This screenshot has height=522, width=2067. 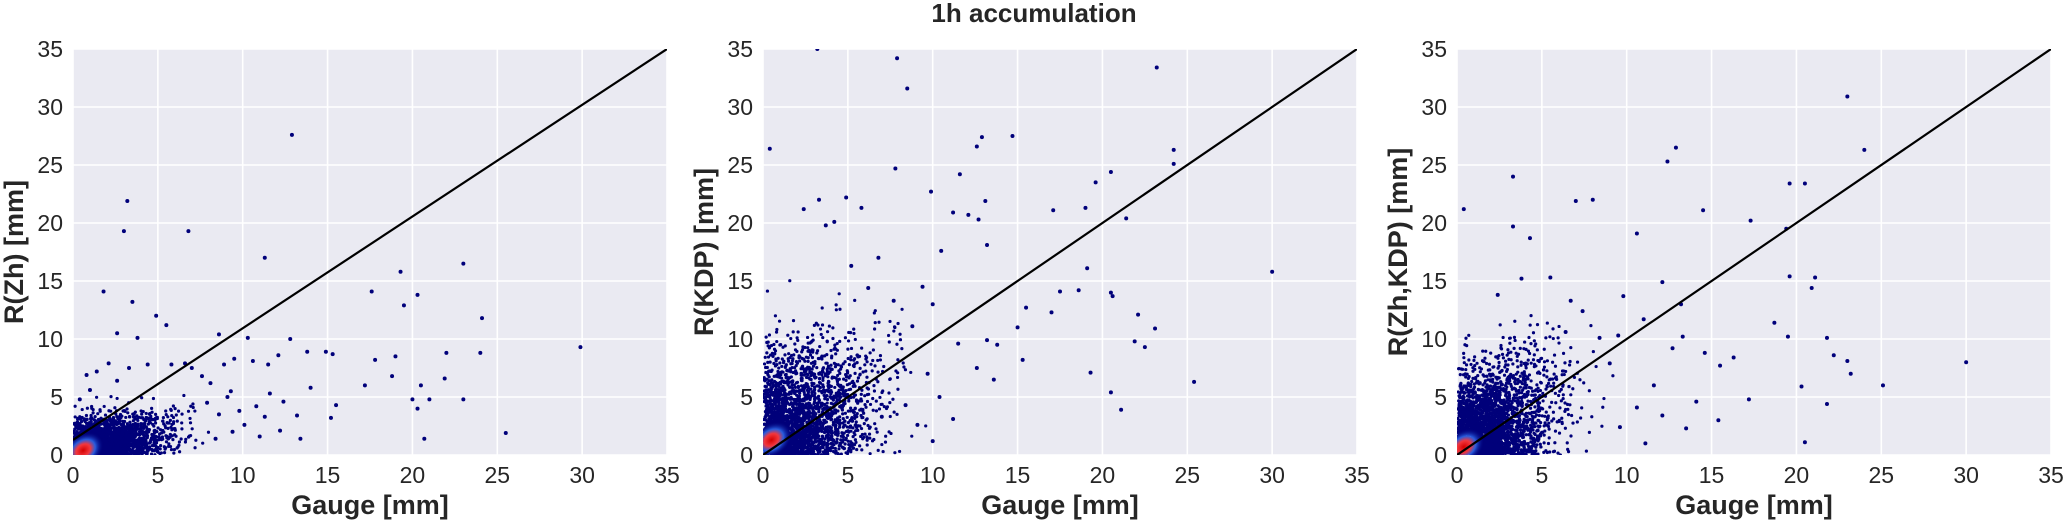 What do you see at coordinates (88, 443) in the screenshot?
I see `density-peak` at bounding box center [88, 443].